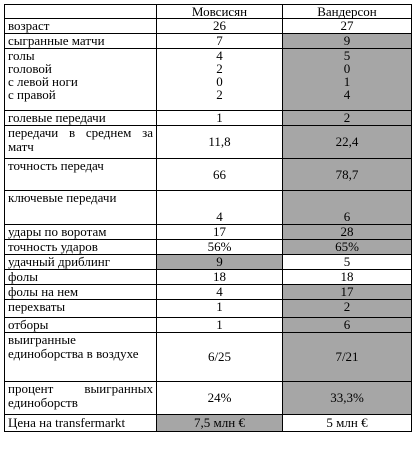 Image resolution: width=415 pixels, height=460 pixels. Describe the element at coordinates (80, 247) in the screenshot. I see `row-label: точность ударов` at that location.